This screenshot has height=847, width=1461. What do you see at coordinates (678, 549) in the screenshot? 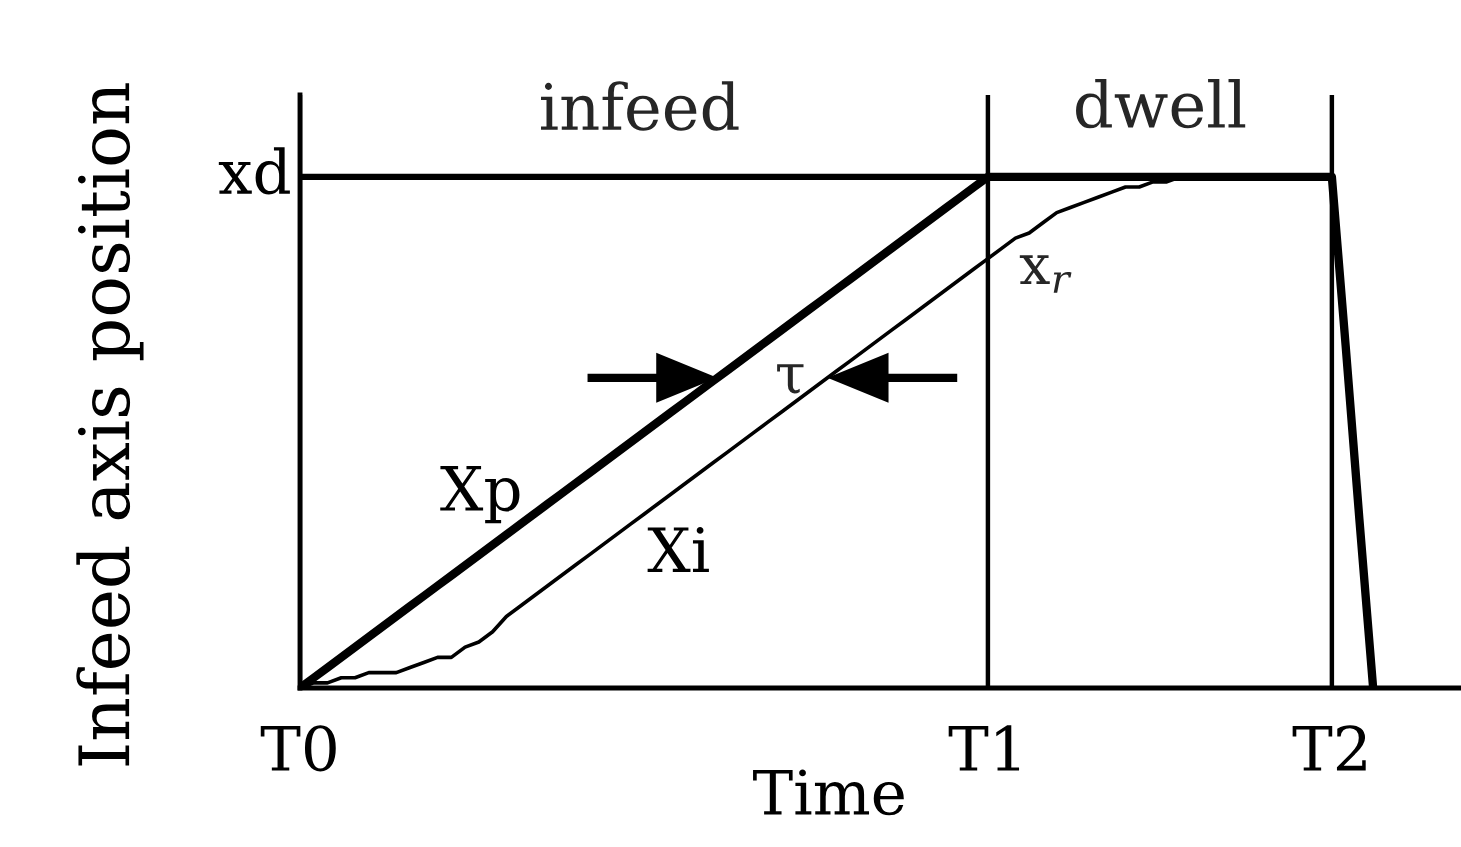
I see `series-label: Xi` at bounding box center [678, 549].